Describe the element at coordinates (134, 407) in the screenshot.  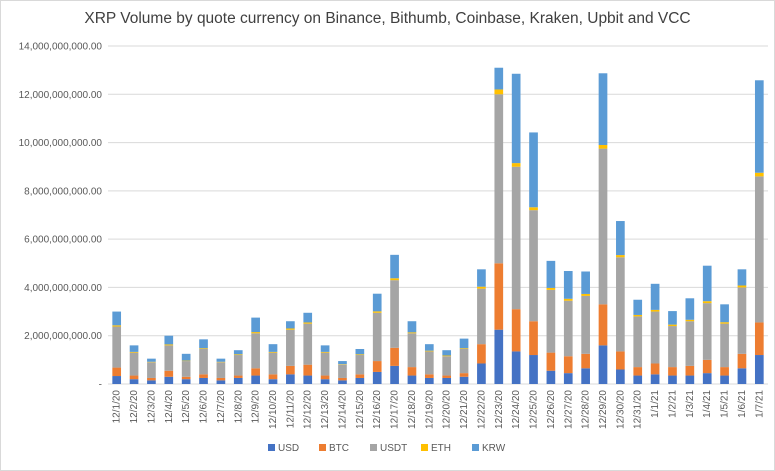
I see `x-tick-label: 12/2/20` at that location.